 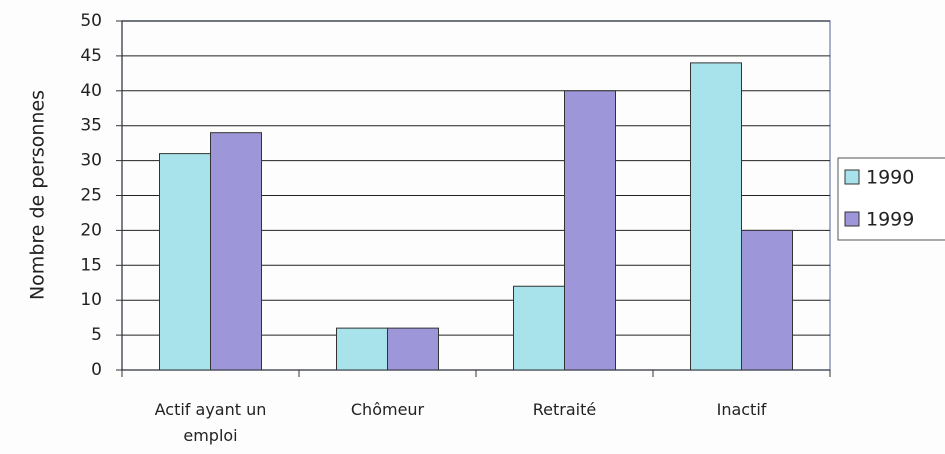 What do you see at coordinates (890, 178) in the screenshot?
I see `legend-label: 1990` at bounding box center [890, 178].